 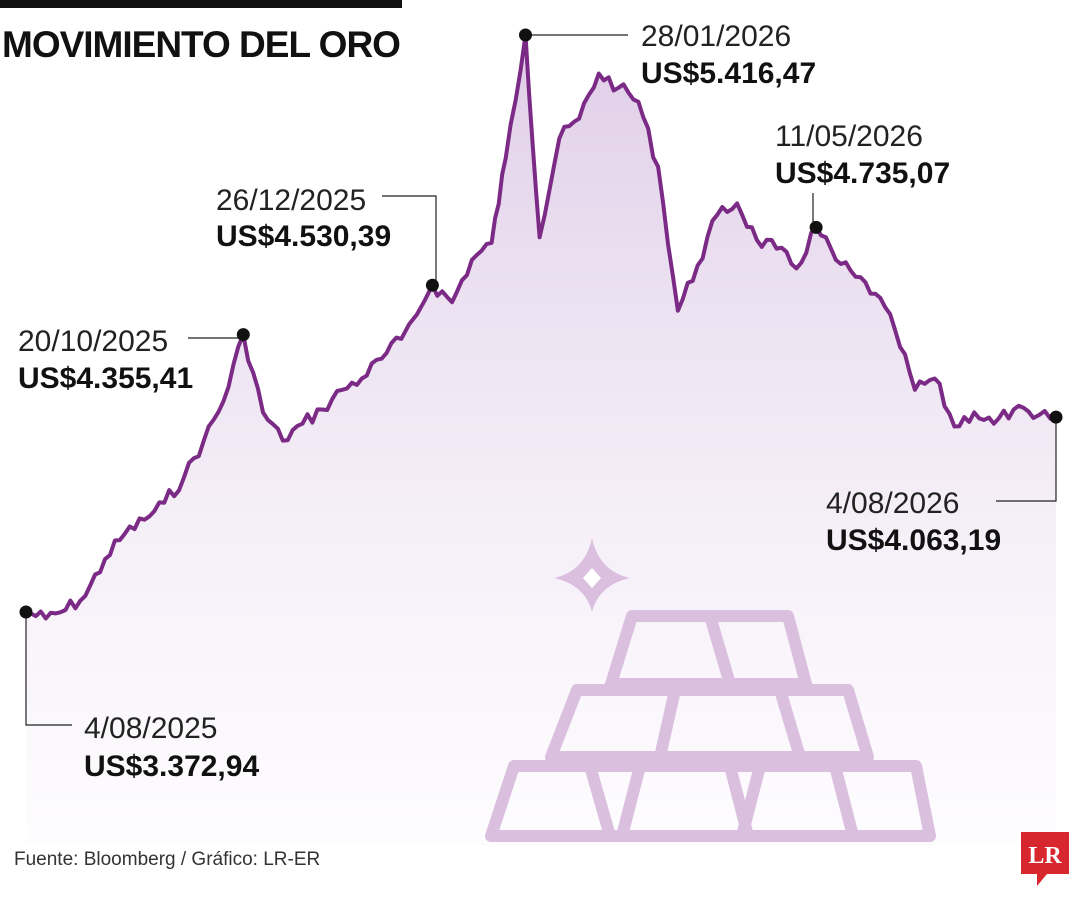 I want to click on top-rule, so click(x=201, y=4).